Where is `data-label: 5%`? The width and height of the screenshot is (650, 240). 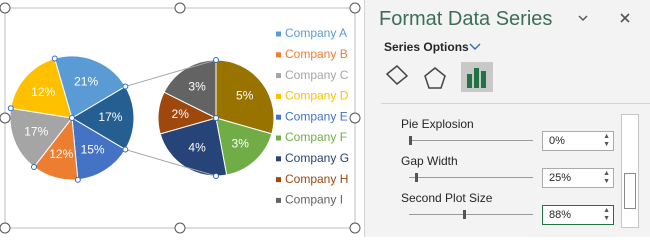
data-label: 5% is located at coordinates (245, 96).